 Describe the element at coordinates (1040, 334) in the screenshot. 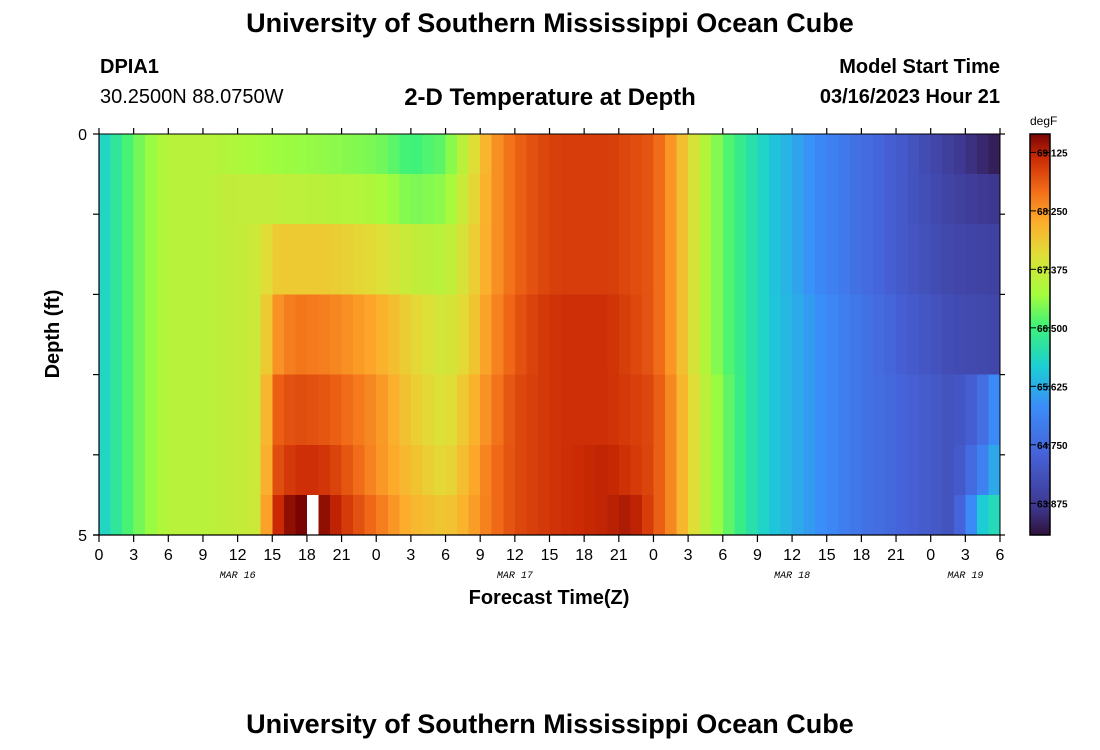

I see `colorbar-fill` at that location.